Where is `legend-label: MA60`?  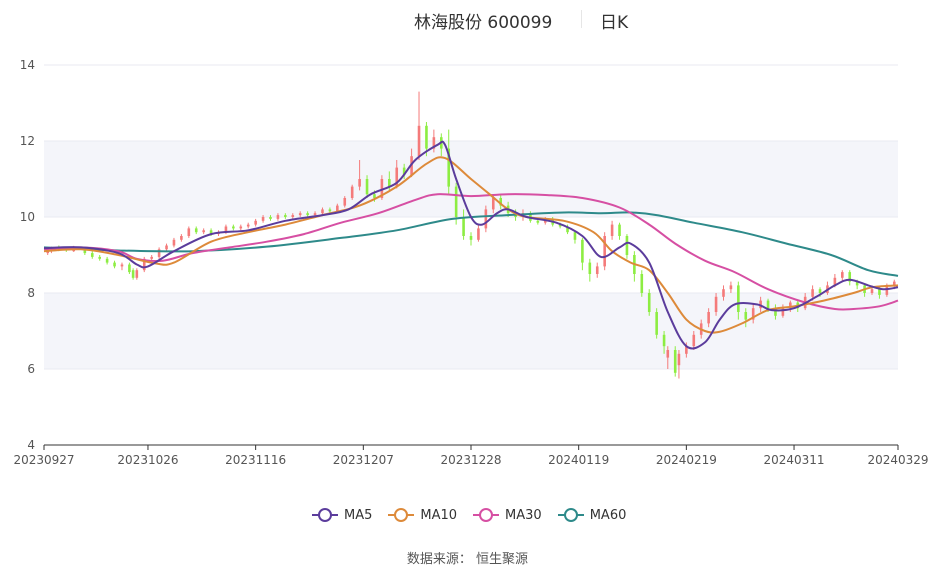 legend-label: MA60 is located at coordinates (608, 515).